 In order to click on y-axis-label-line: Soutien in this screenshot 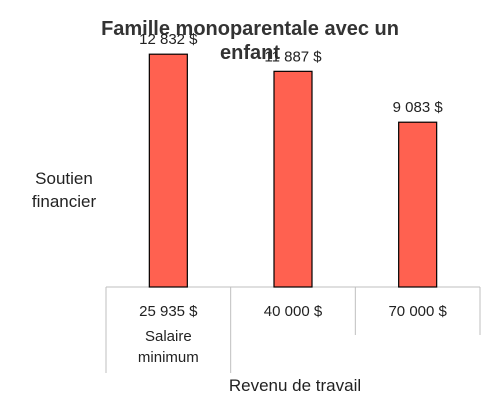, I will do `click(64, 178)`.